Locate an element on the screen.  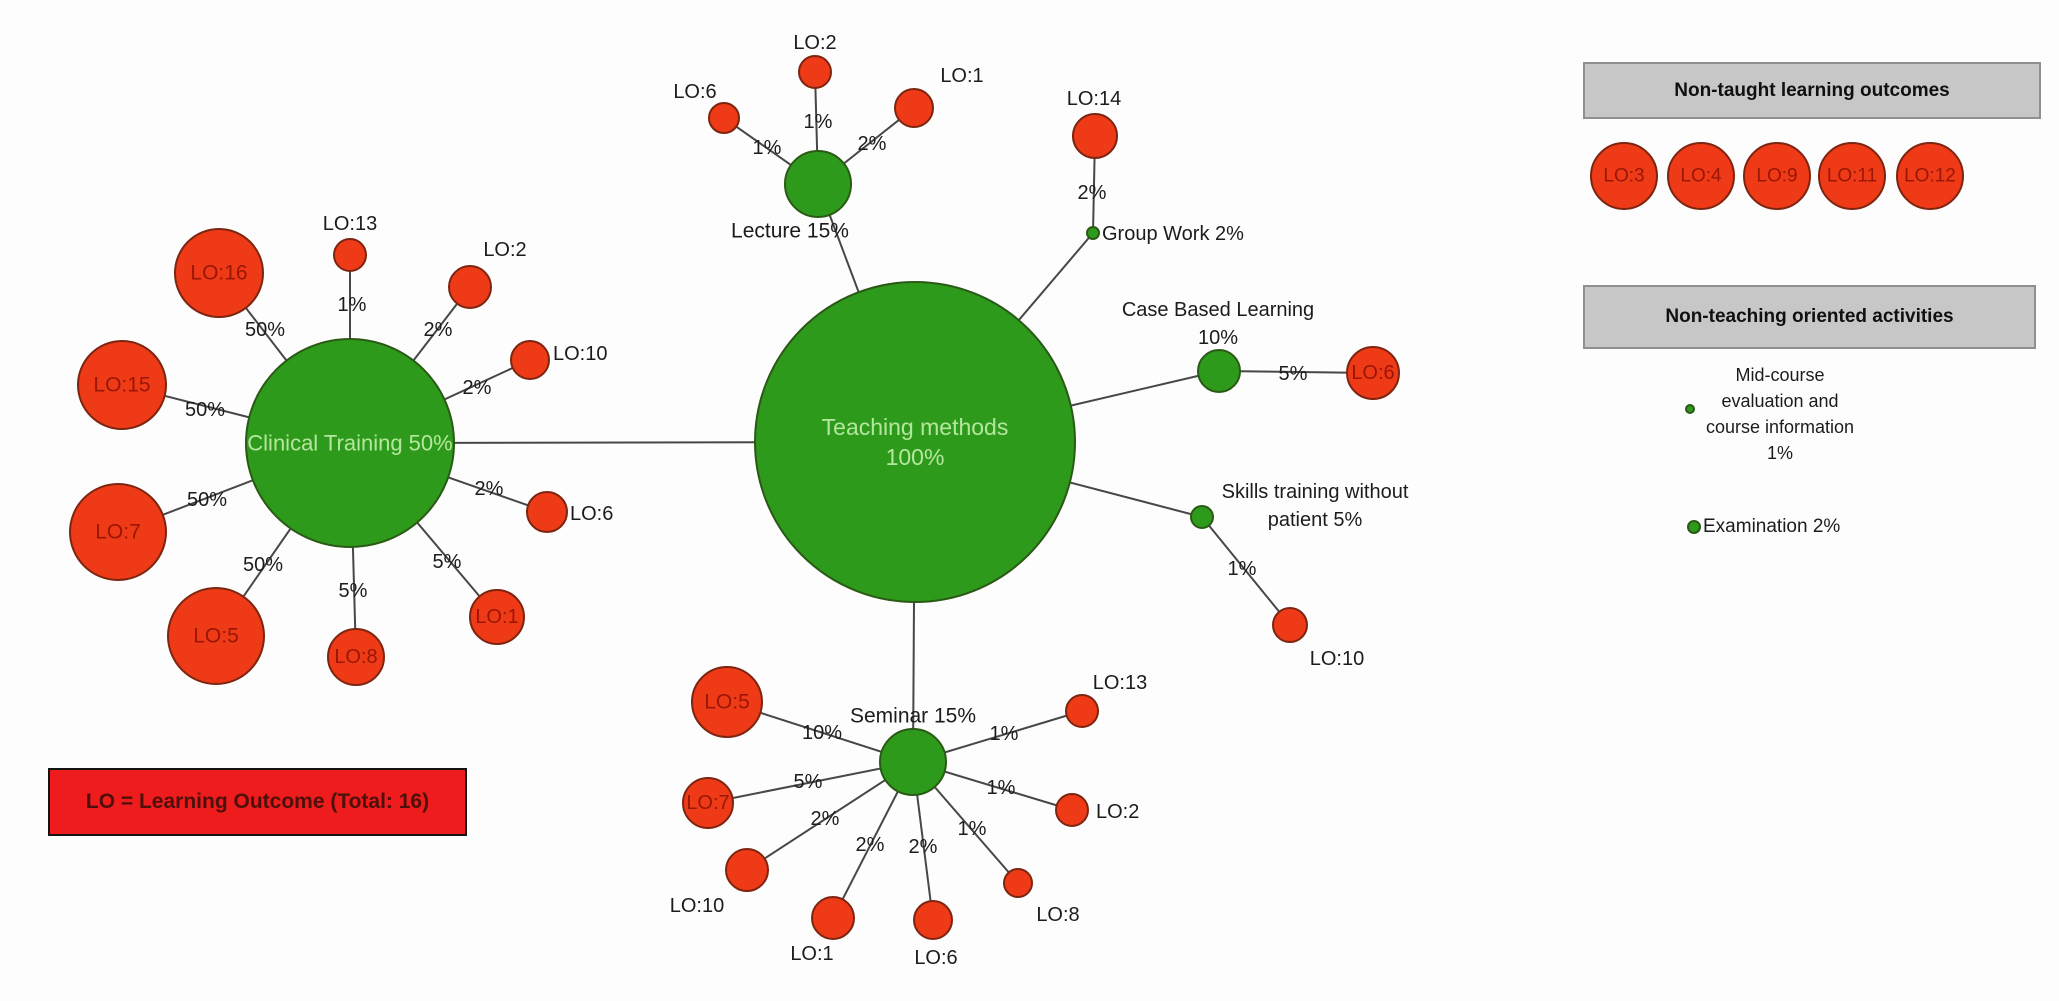
edge-skills-lo10 is located at coordinates (1246, 571).